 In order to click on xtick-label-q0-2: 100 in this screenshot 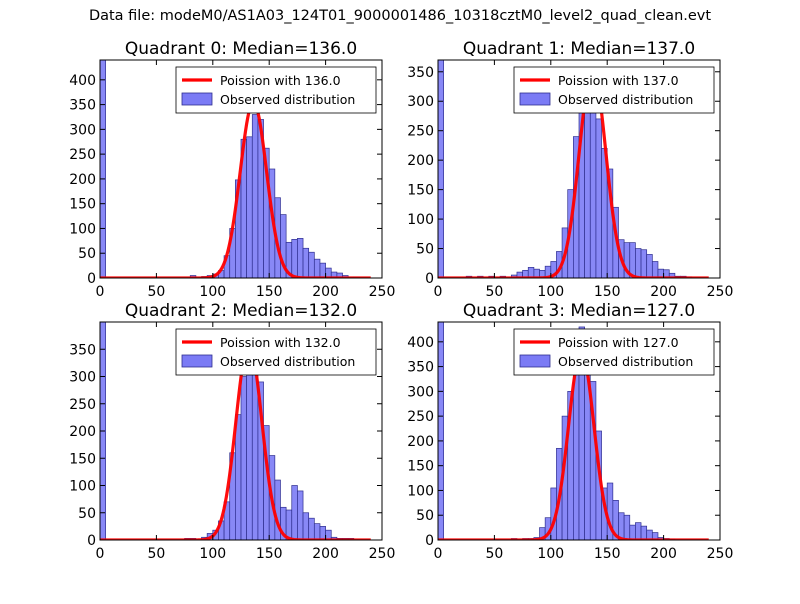, I will do `click(212, 292)`.